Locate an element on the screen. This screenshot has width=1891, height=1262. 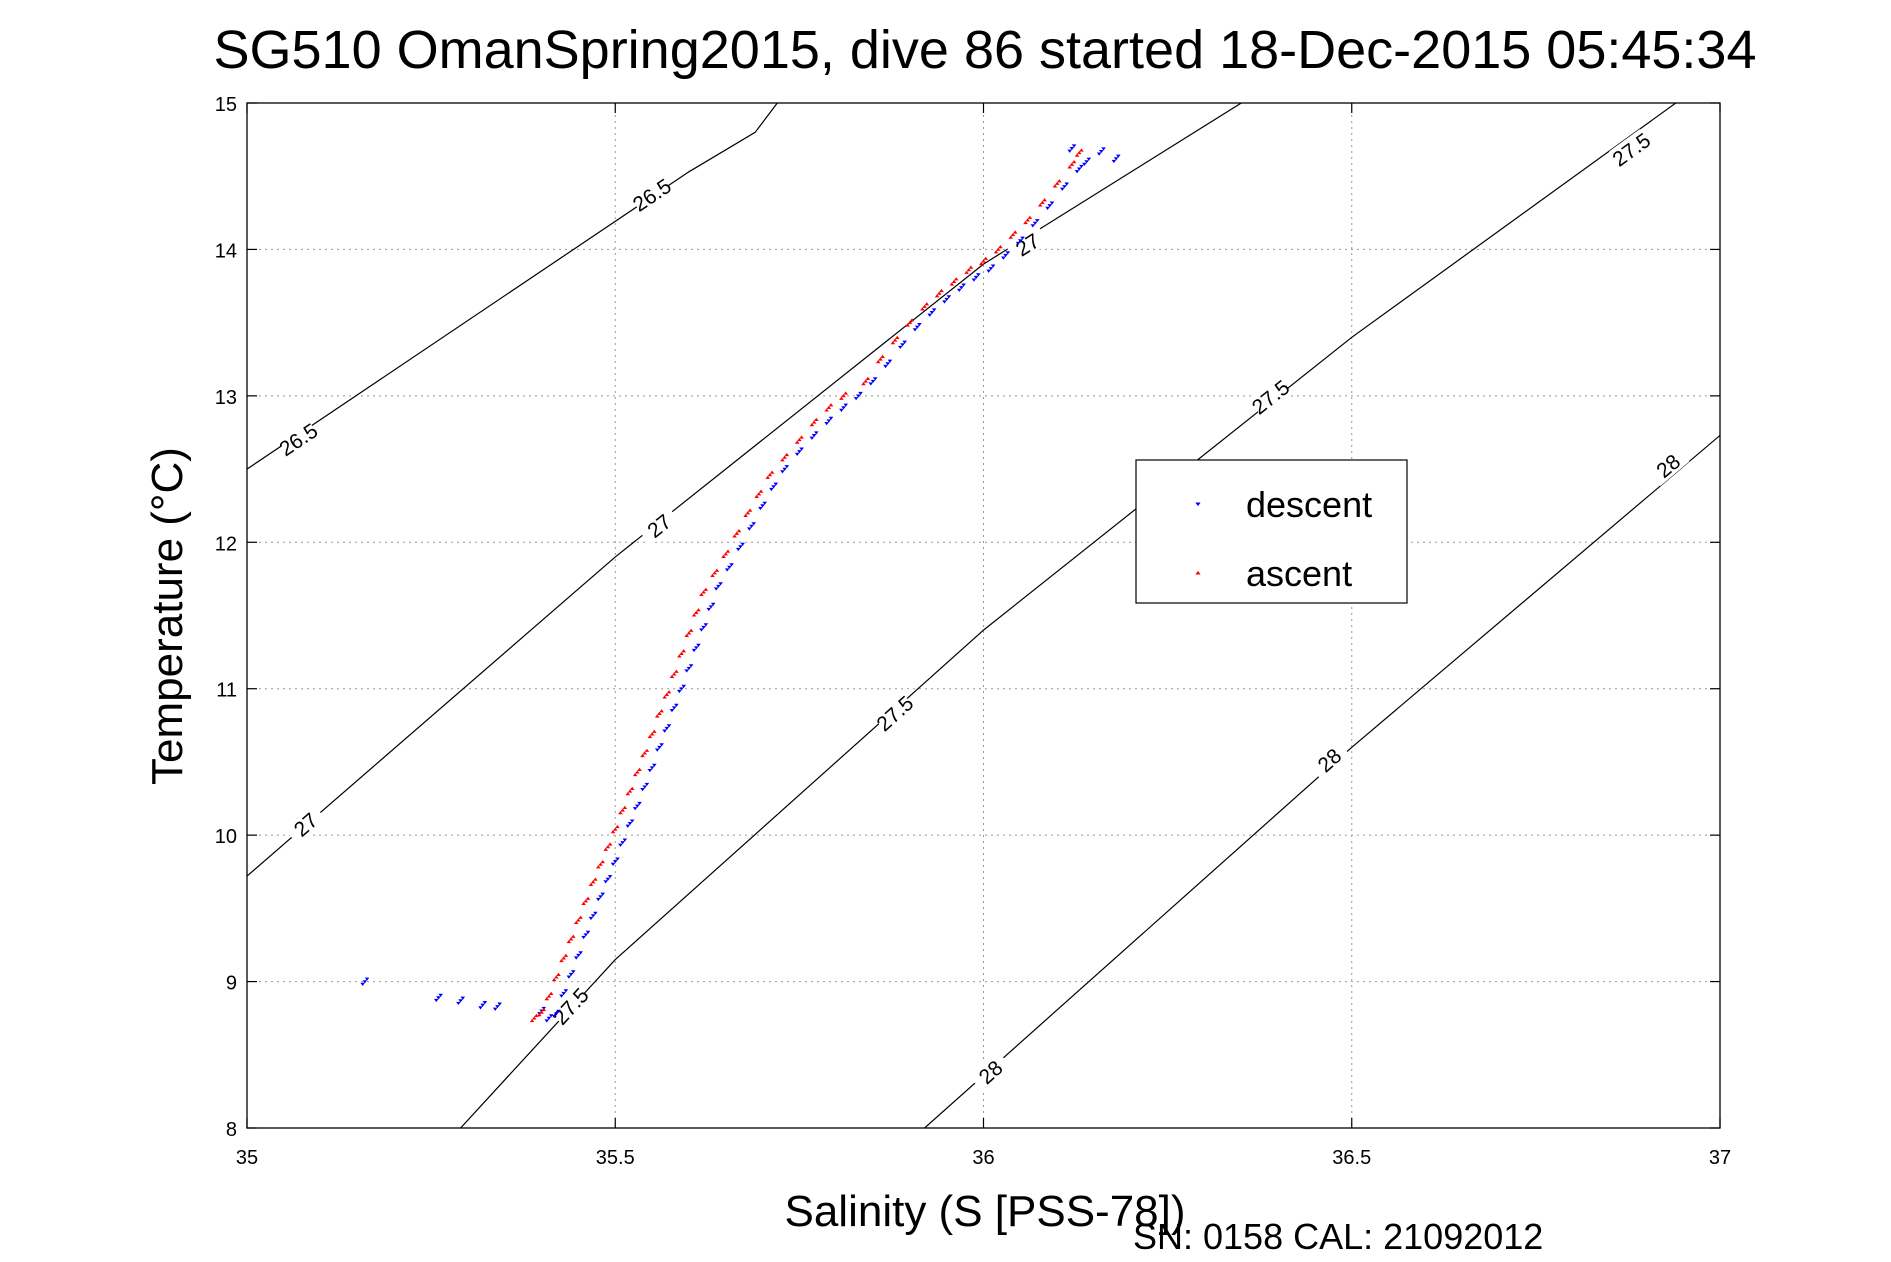
x-tick-label: 35 is located at coordinates (247, 1158).